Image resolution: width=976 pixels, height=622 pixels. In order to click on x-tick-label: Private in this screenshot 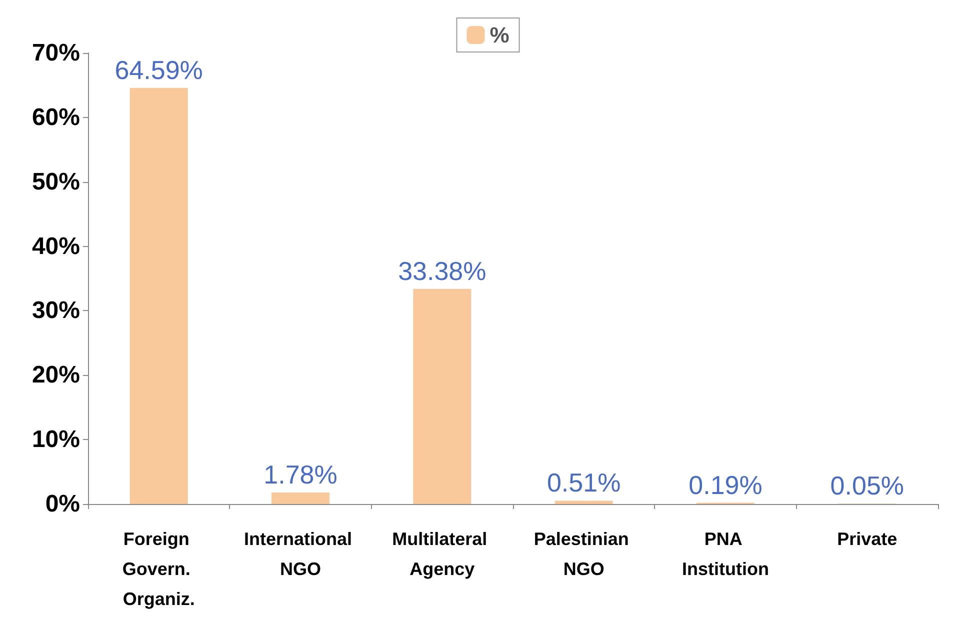, I will do `click(867, 539)`.